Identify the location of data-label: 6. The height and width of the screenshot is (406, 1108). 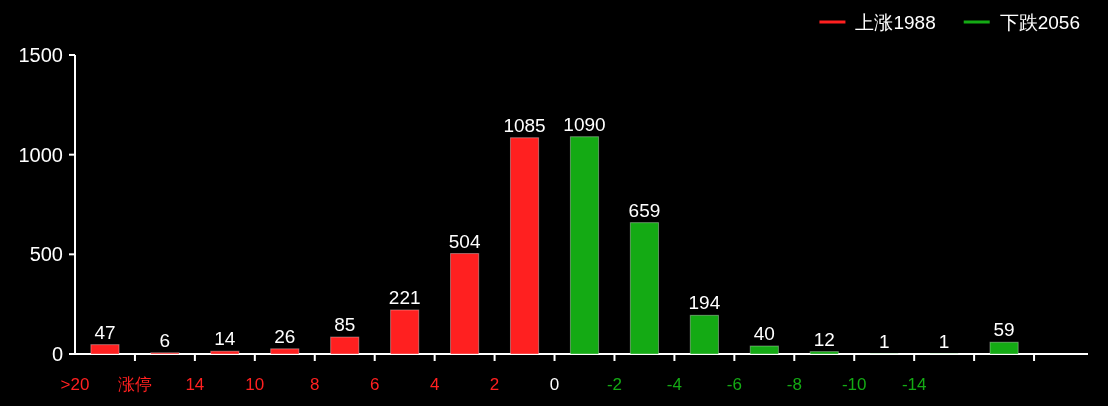
(165, 340).